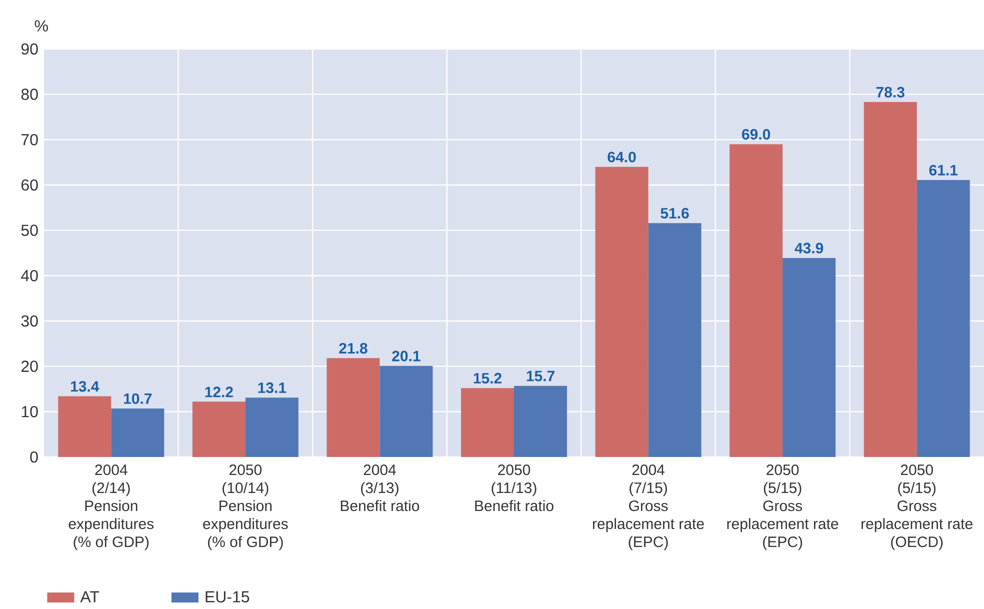  Describe the element at coordinates (488, 378) in the screenshot. I see `data-label: 15.2` at that location.